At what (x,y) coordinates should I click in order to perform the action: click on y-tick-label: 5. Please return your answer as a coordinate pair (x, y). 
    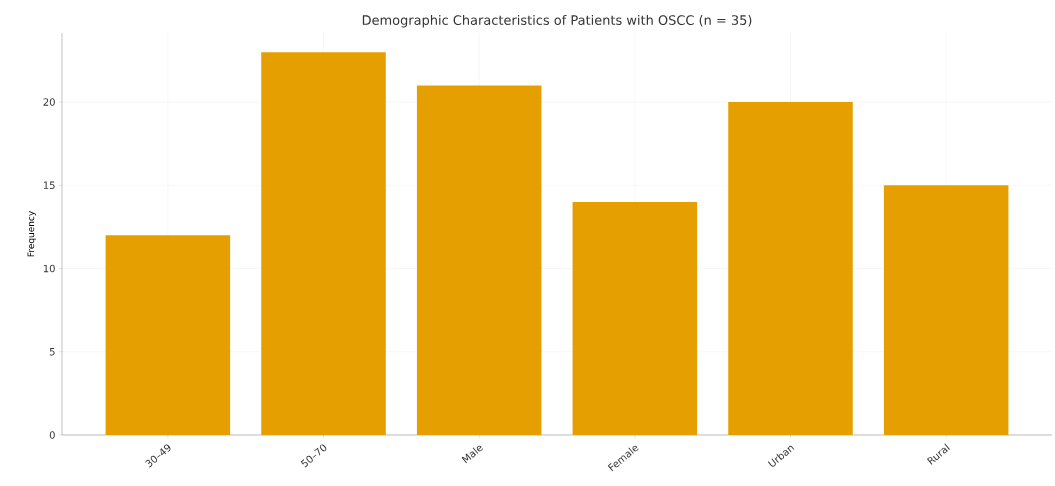
    Looking at the image, I should click on (52, 352).